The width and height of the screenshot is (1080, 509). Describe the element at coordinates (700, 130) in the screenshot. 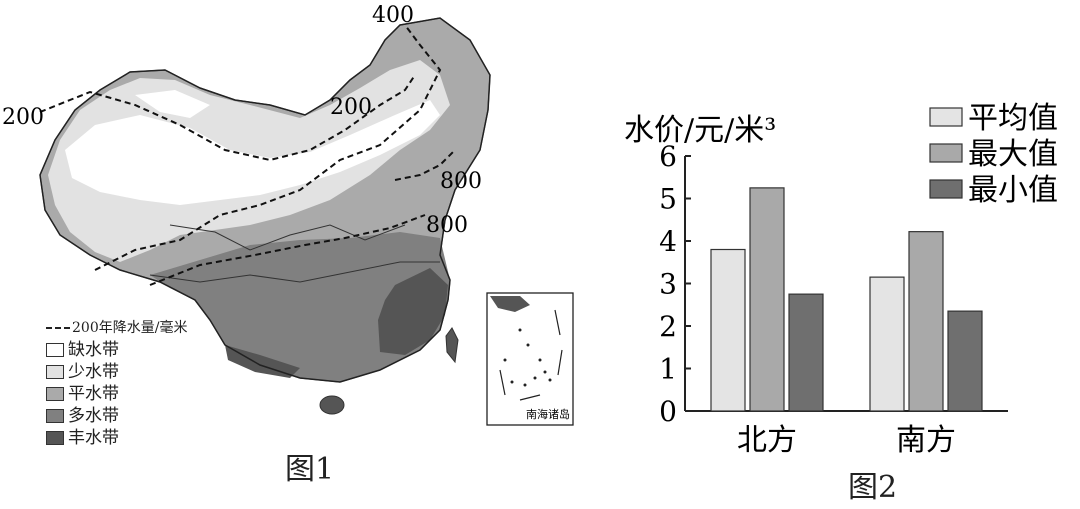

I see `y-axis-label: 水价/元/米³` at that location.